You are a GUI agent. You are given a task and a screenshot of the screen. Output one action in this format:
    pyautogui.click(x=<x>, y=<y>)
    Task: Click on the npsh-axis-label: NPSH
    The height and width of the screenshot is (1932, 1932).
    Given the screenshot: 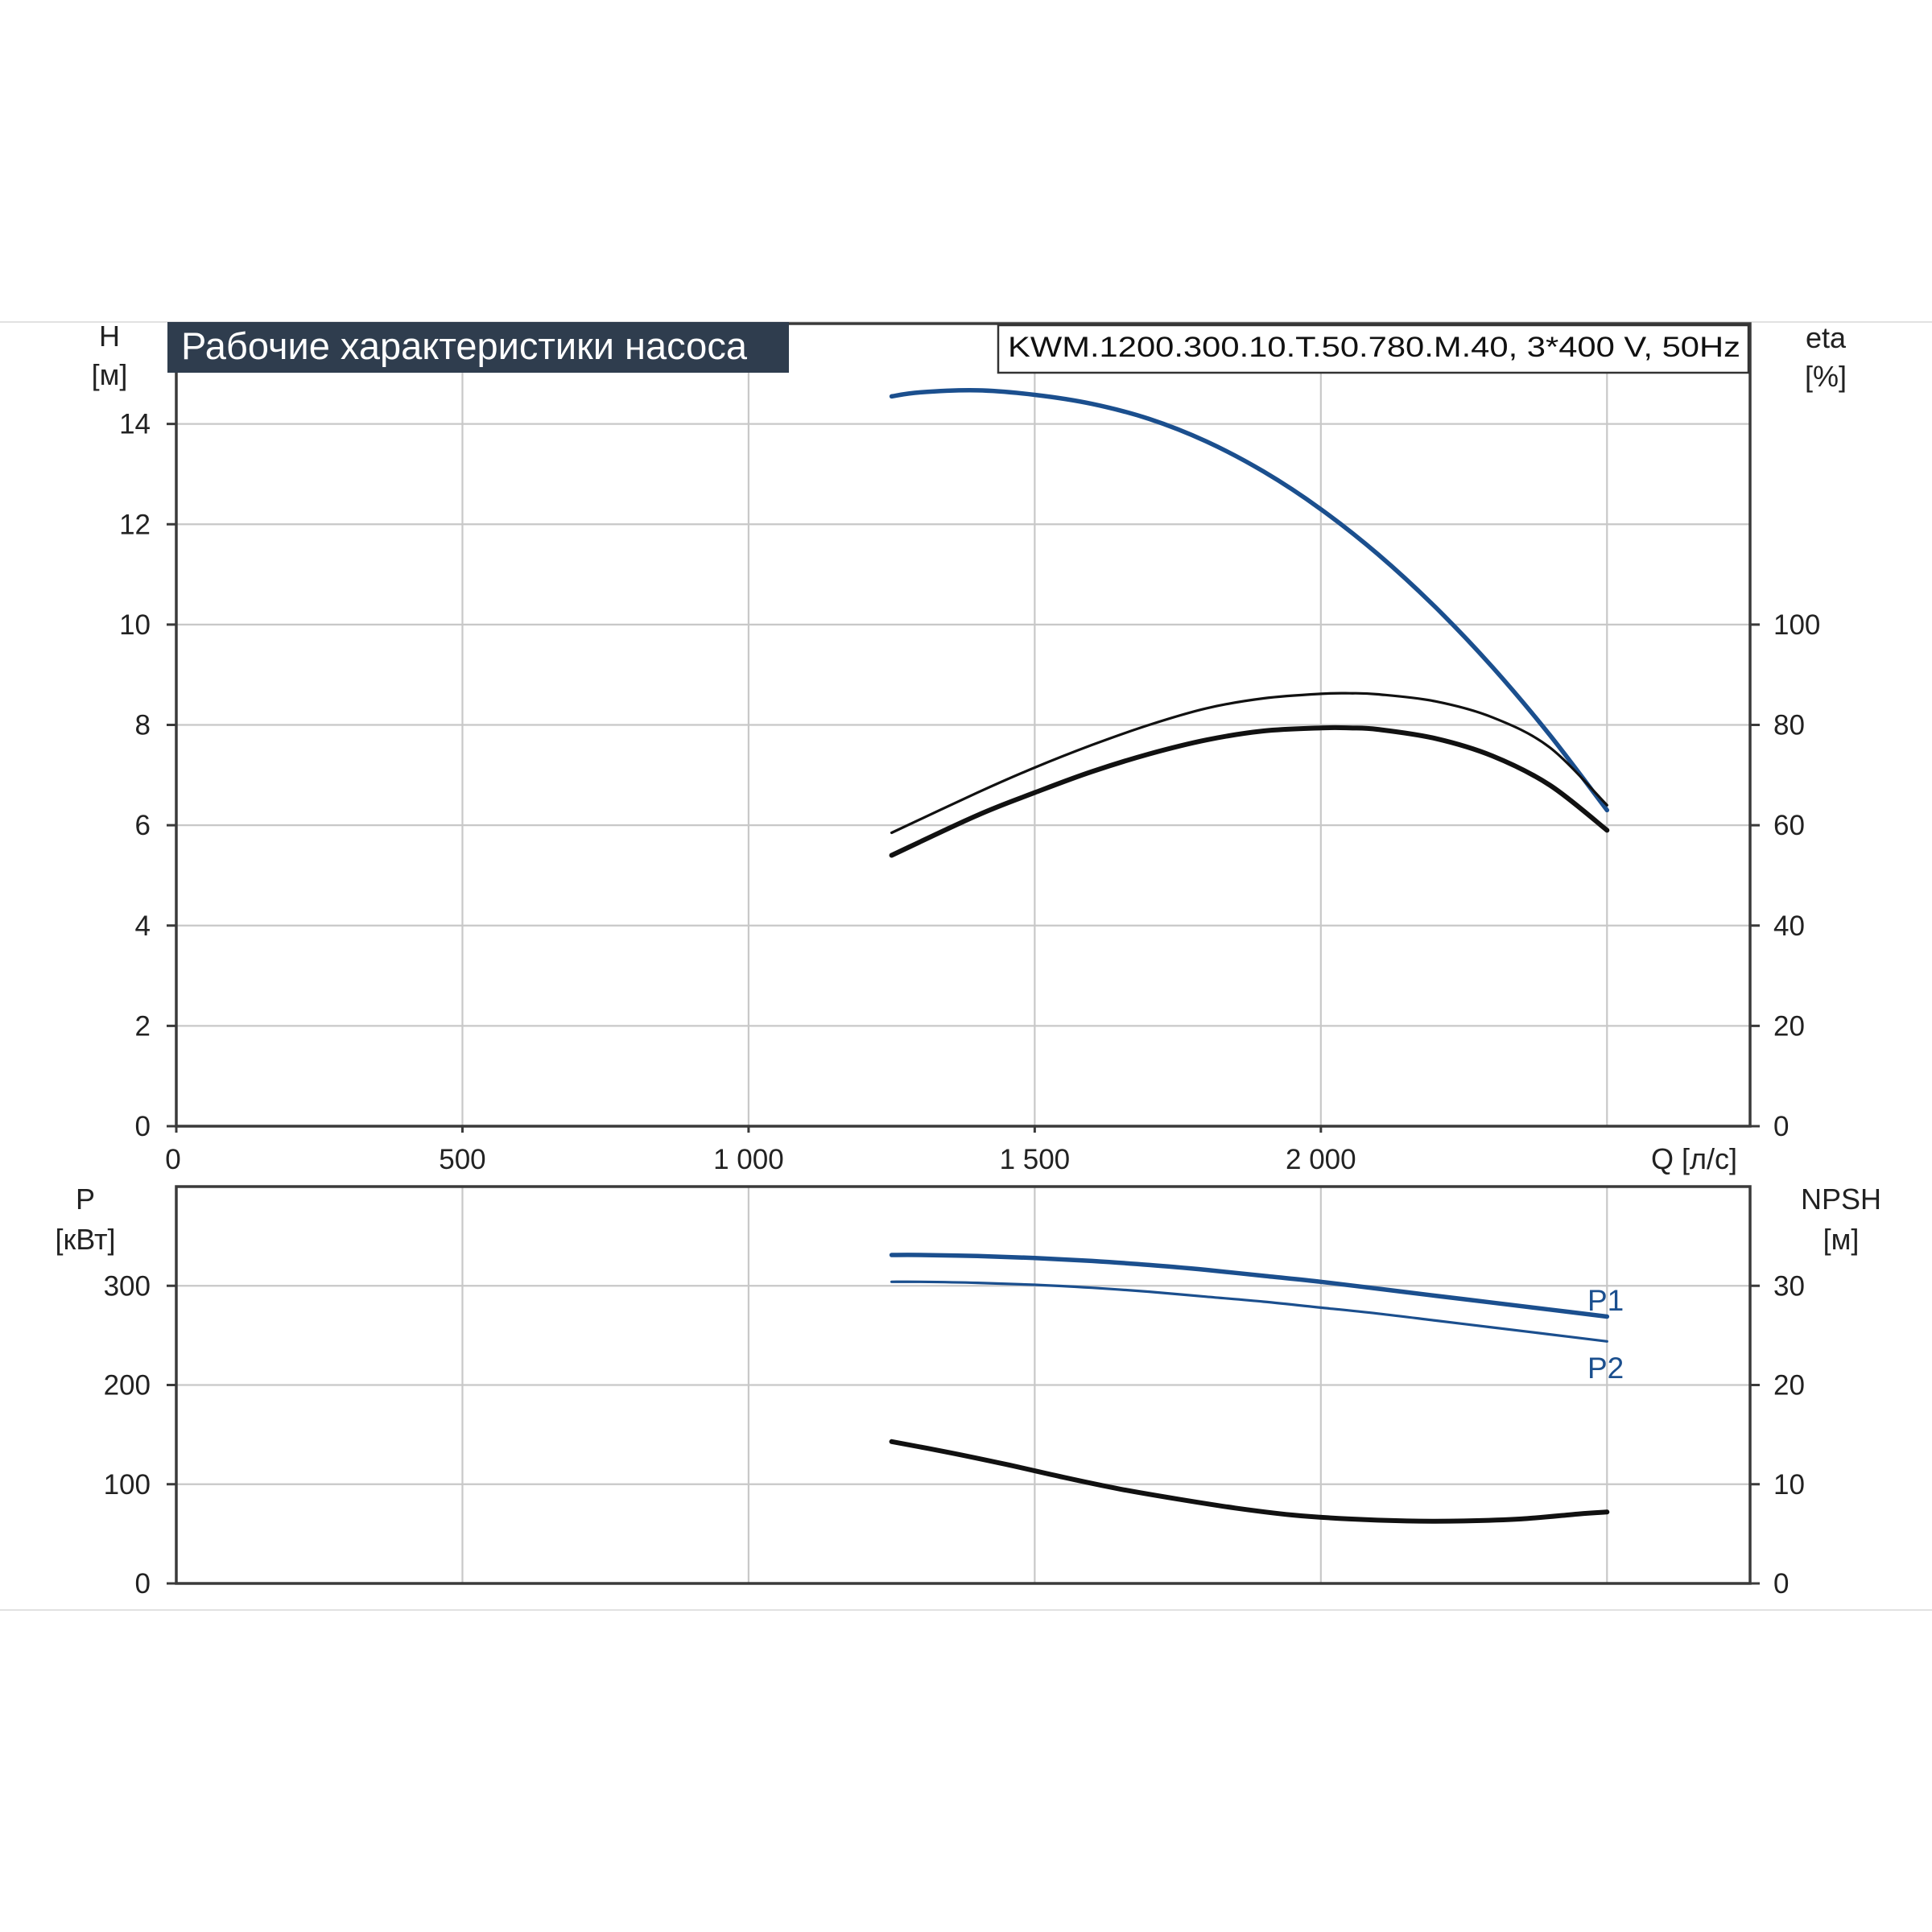 What is the action you would take?
    pyautogui.click(x=1841, y=1199)
    